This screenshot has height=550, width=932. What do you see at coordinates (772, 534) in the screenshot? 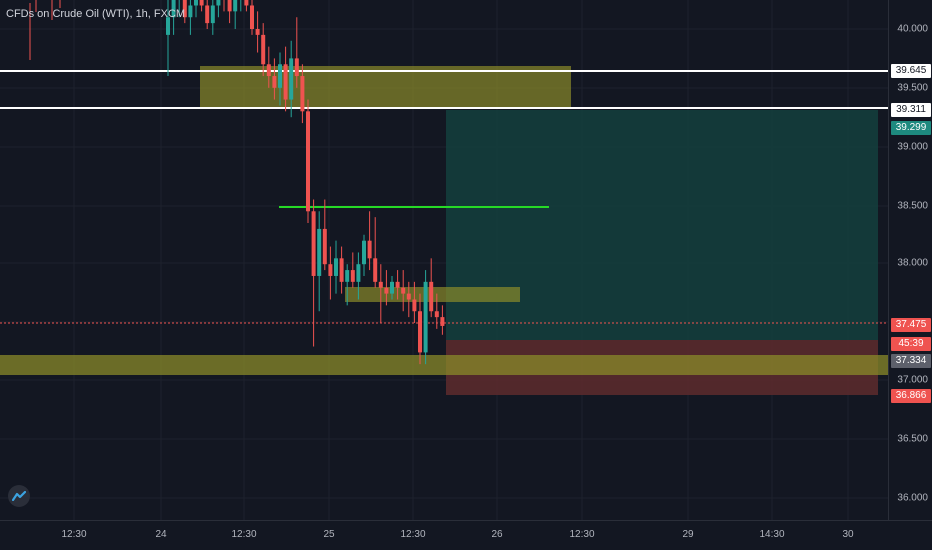
I see `time-tick: 14:30` at bounding box center [772, 534].